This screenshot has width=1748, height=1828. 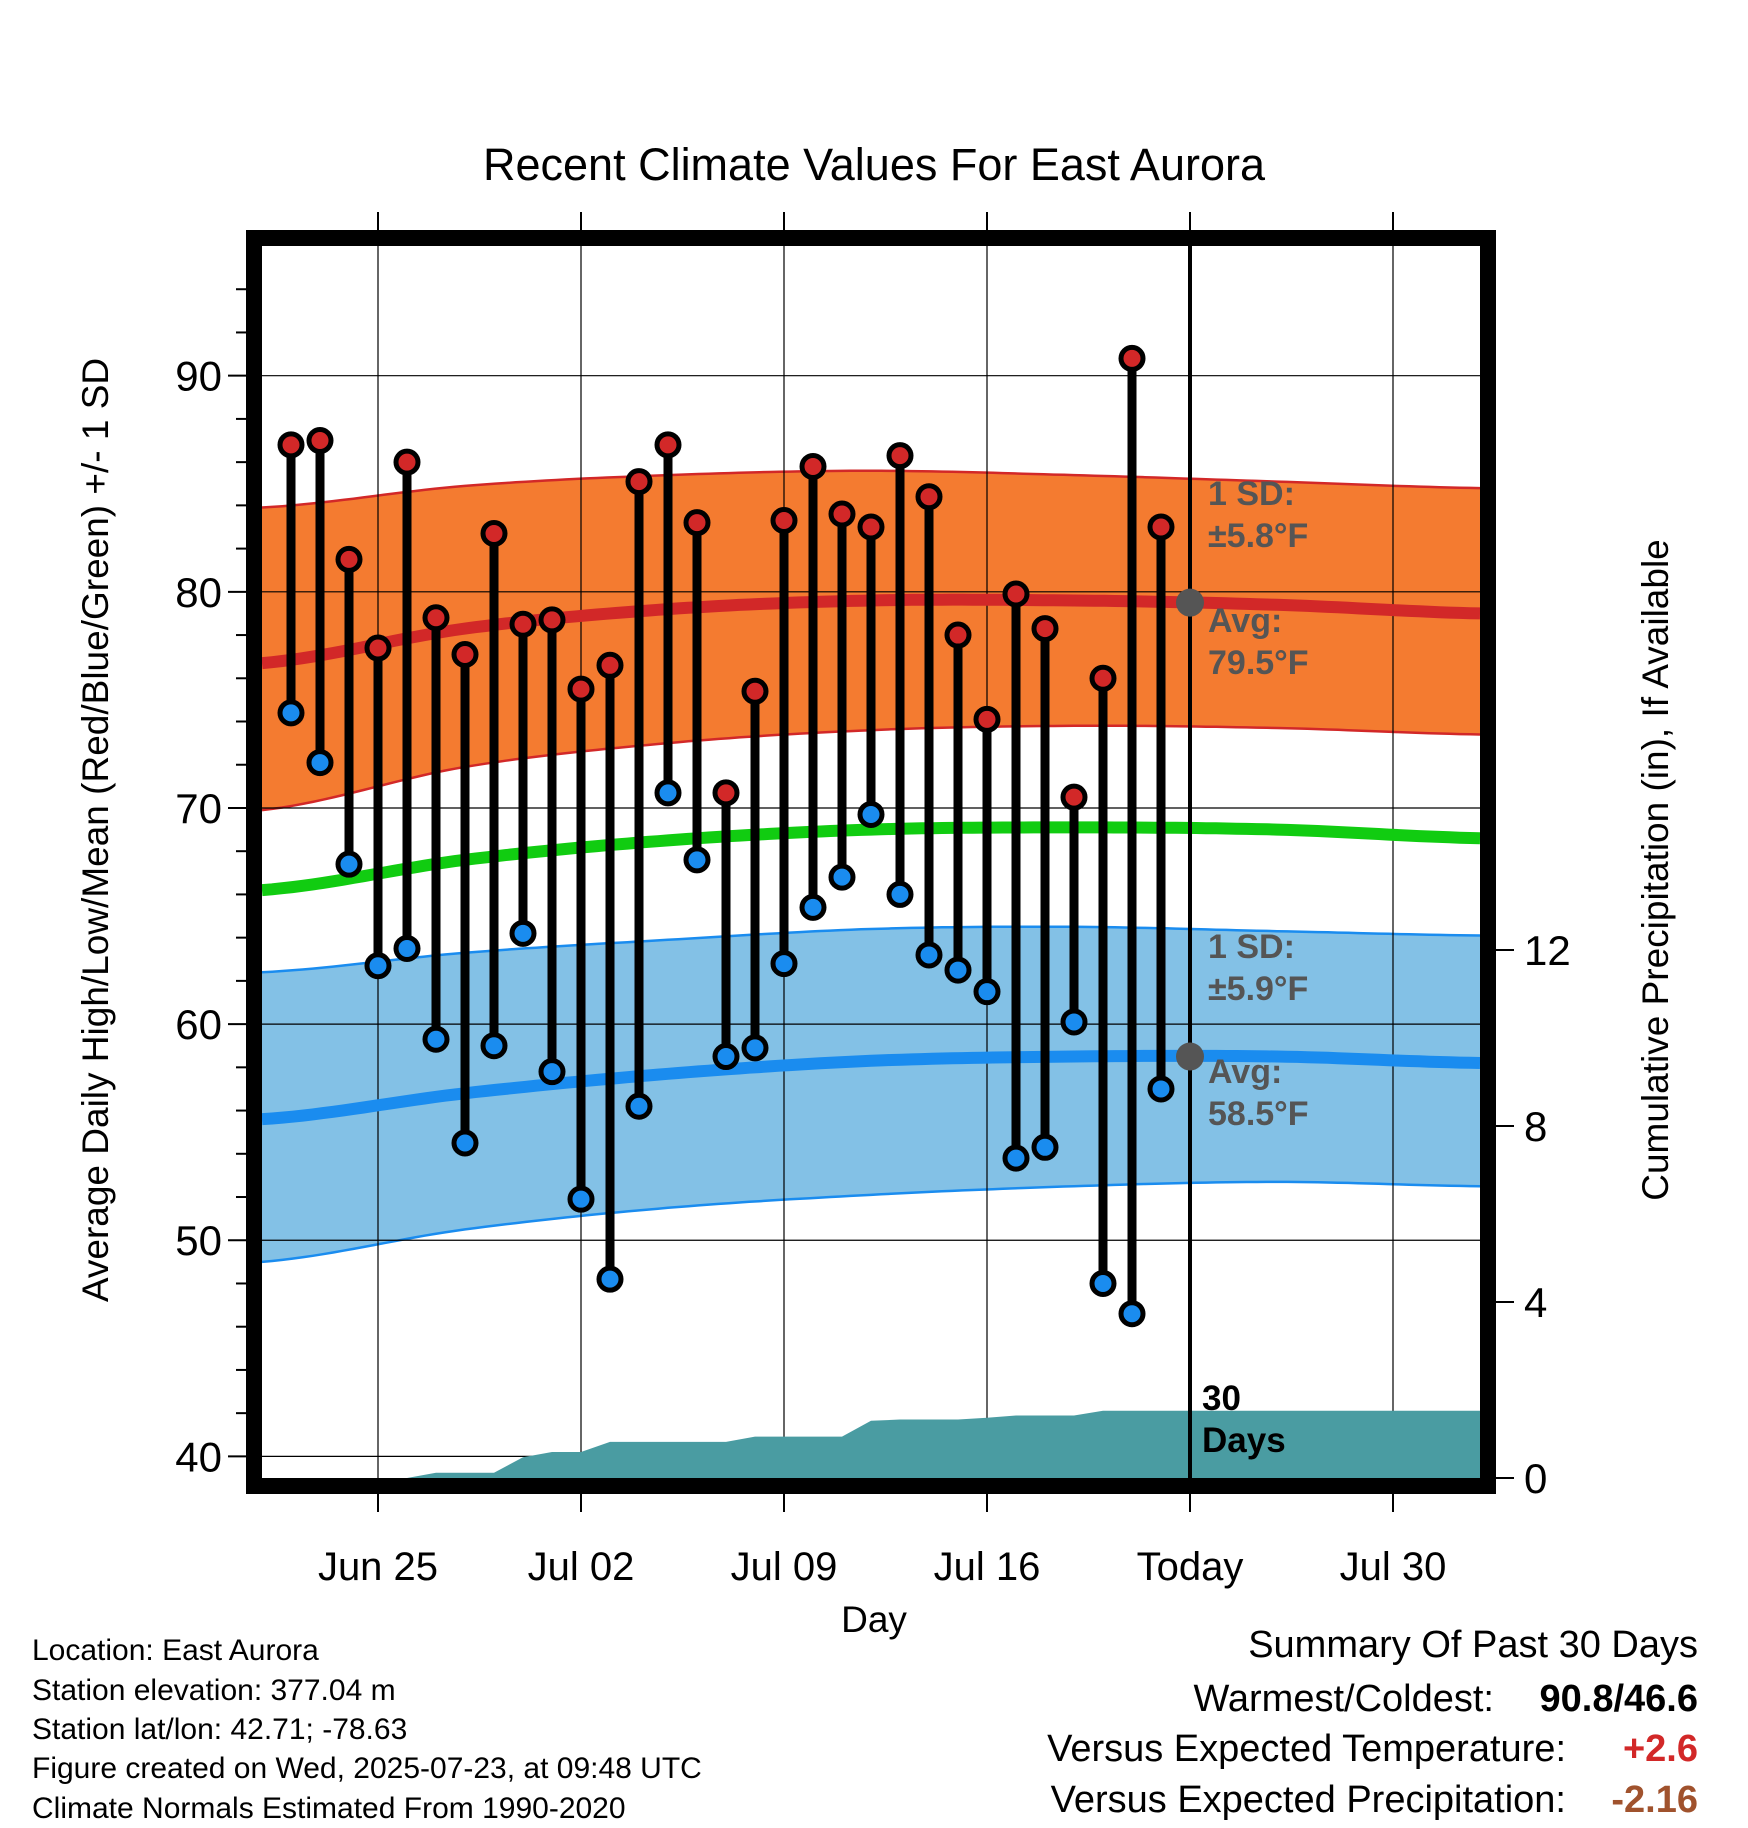 I want to click on y-tick-label: 90, so click(x=198, y=376).